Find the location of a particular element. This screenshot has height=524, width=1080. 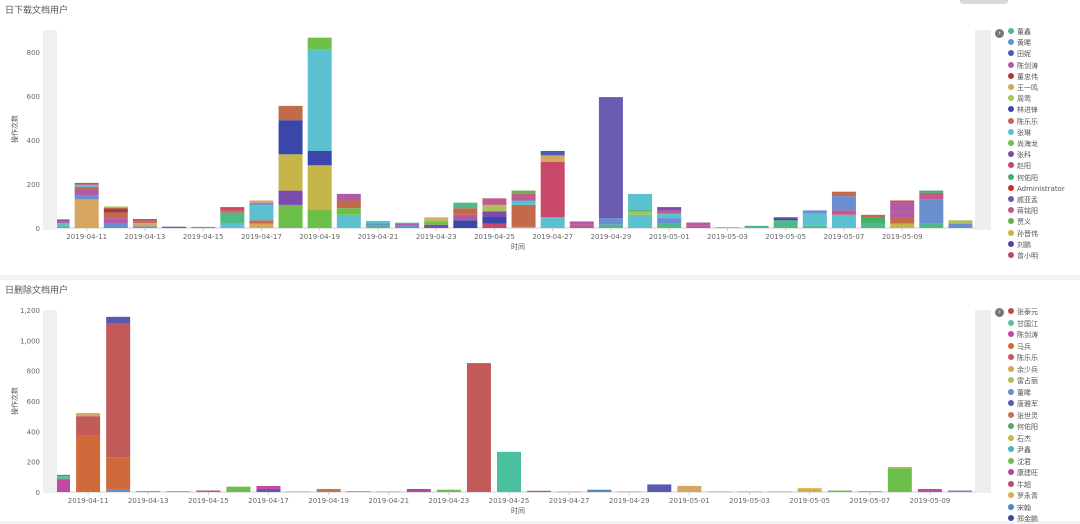

legend-item: 董忠伟 is located at coordinates (1023, 77).